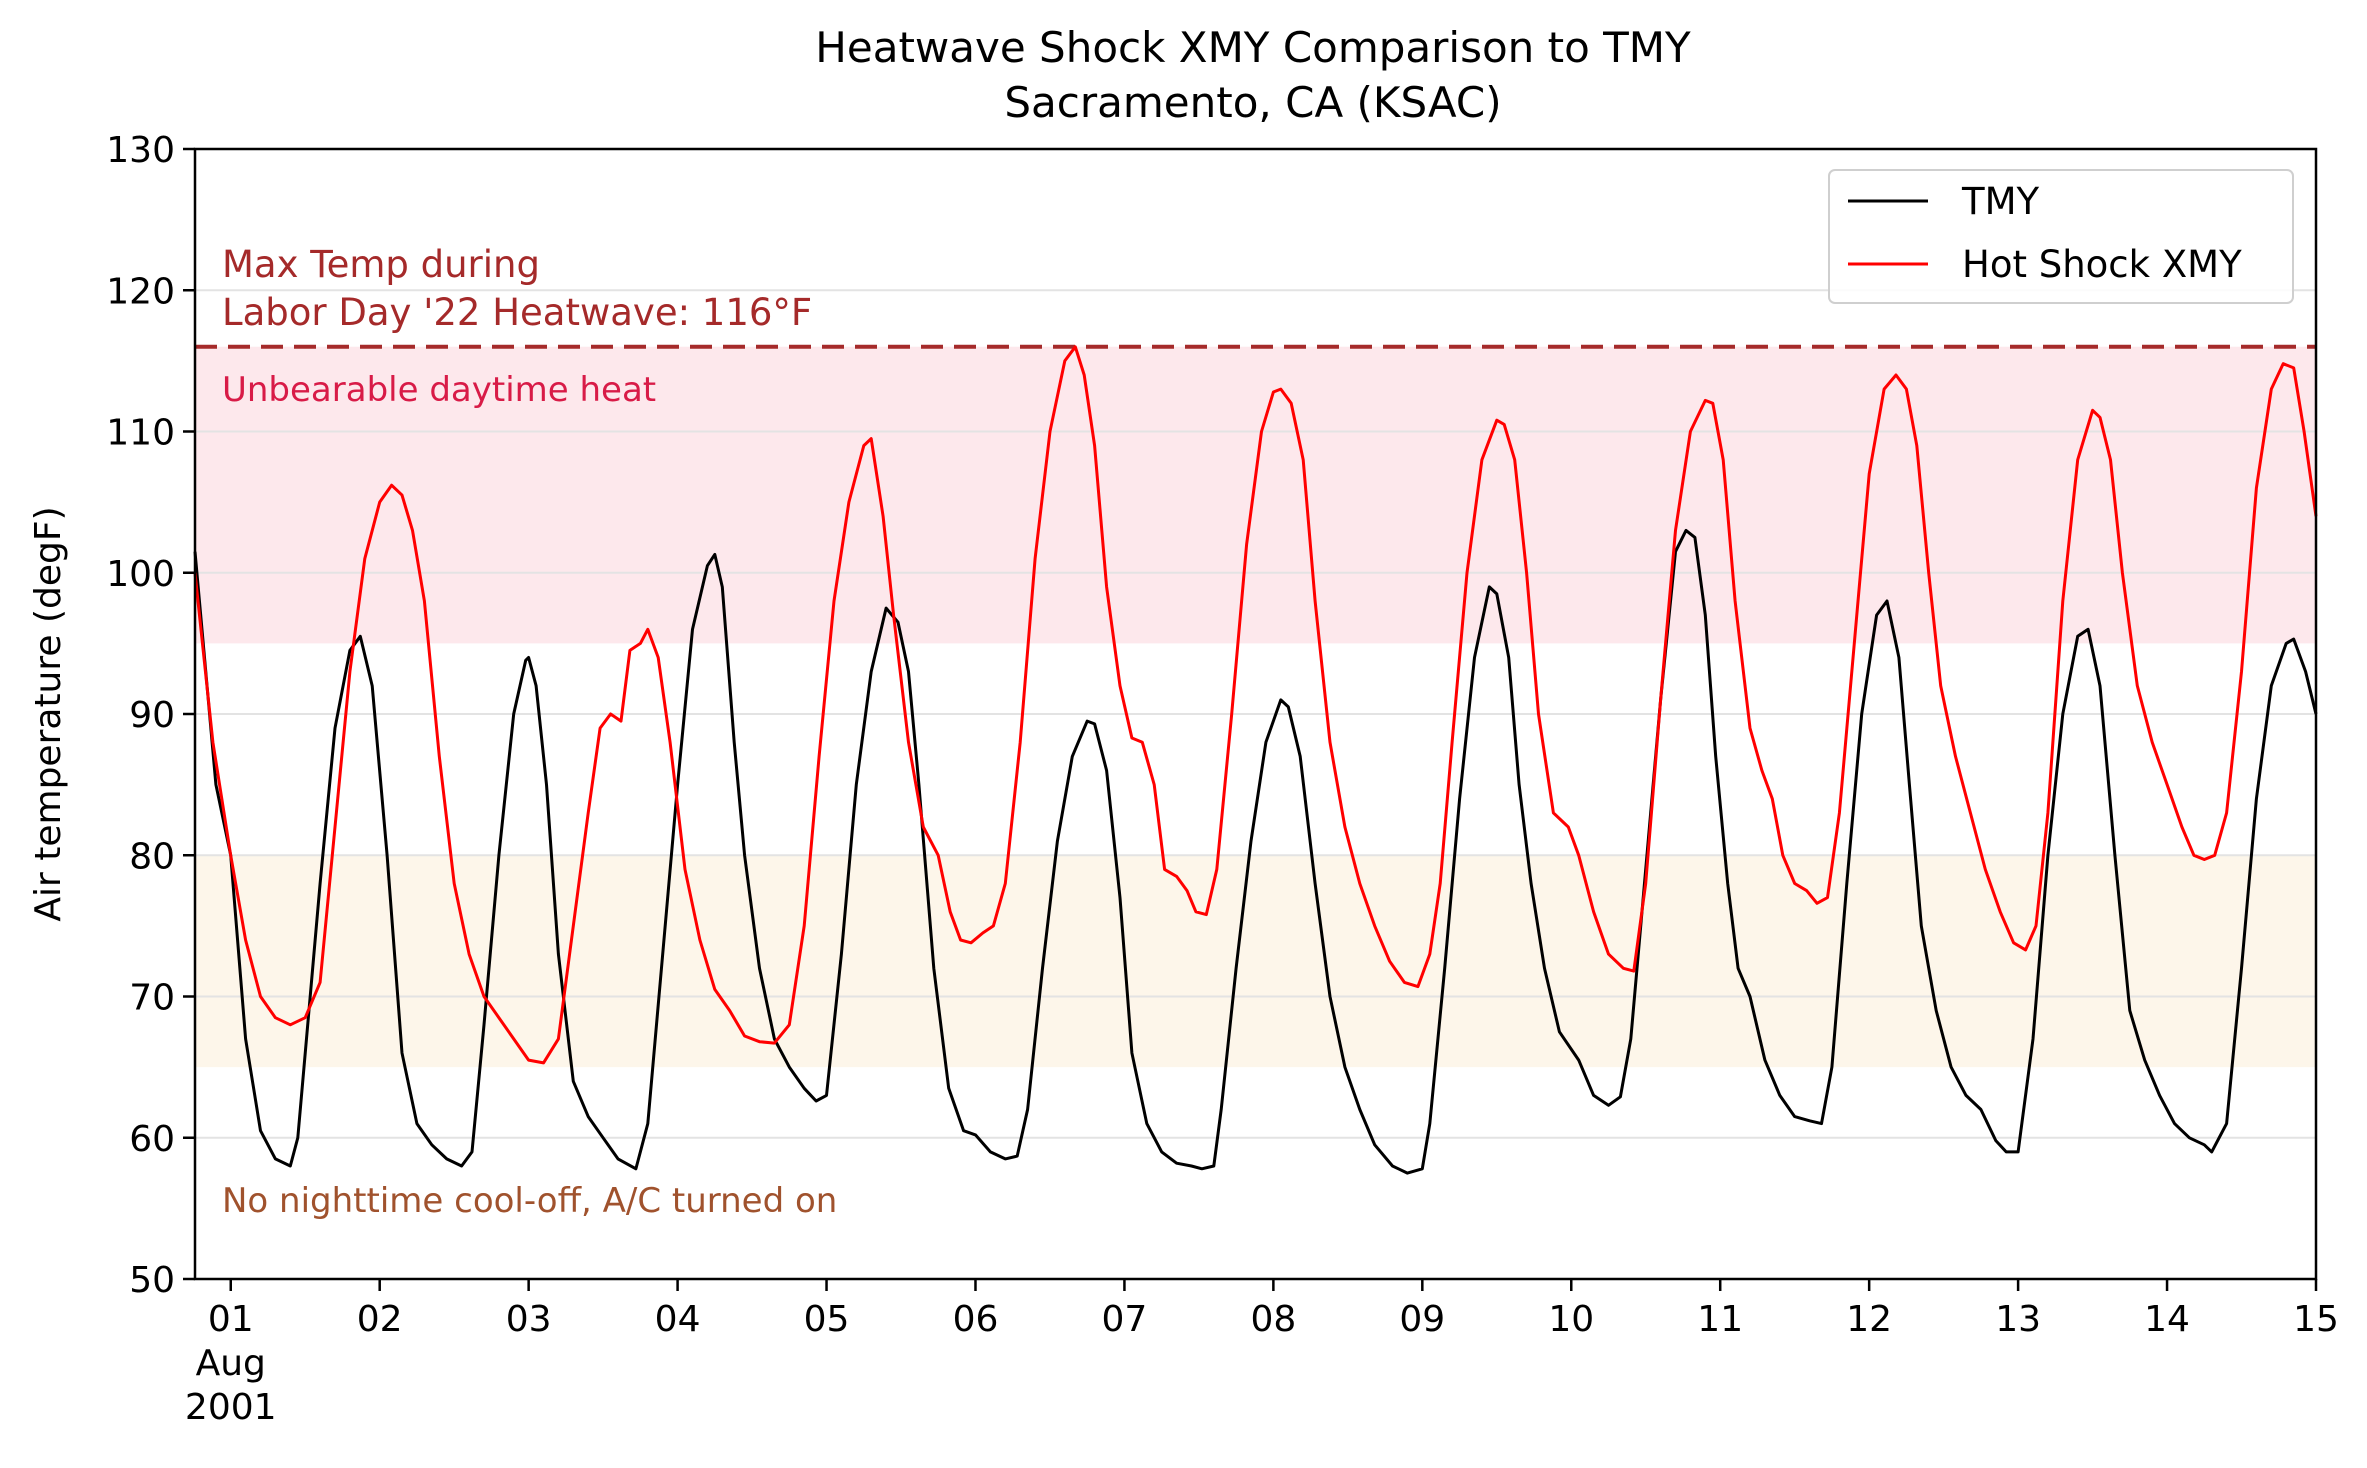  Describe the element at coordinates (152, 998) in the screenshot. I see `y-tick-label: 70` at that location.